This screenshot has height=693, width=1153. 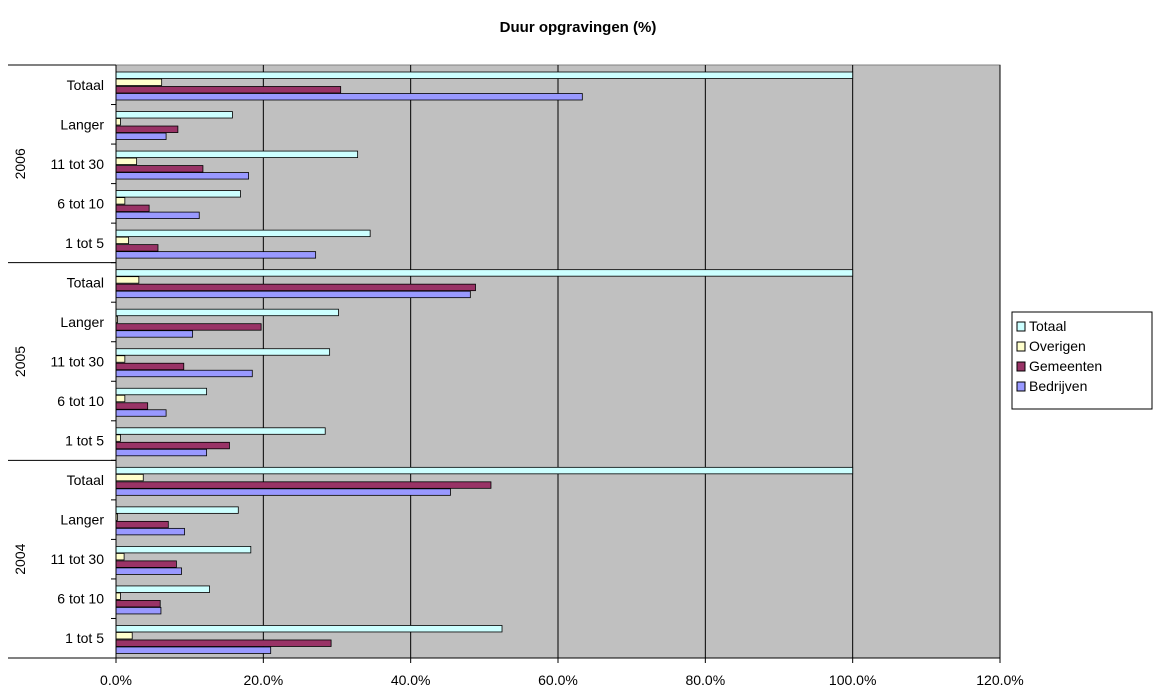 I want to click on chart-title: Duur opgravingen (%), so click(x=578, y=27).